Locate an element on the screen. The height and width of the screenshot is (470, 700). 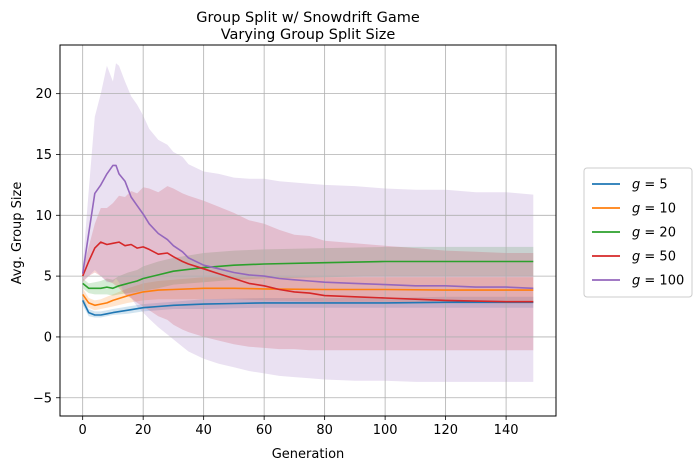
legend-entry: g = 5 is located at coordinates (650, 185).